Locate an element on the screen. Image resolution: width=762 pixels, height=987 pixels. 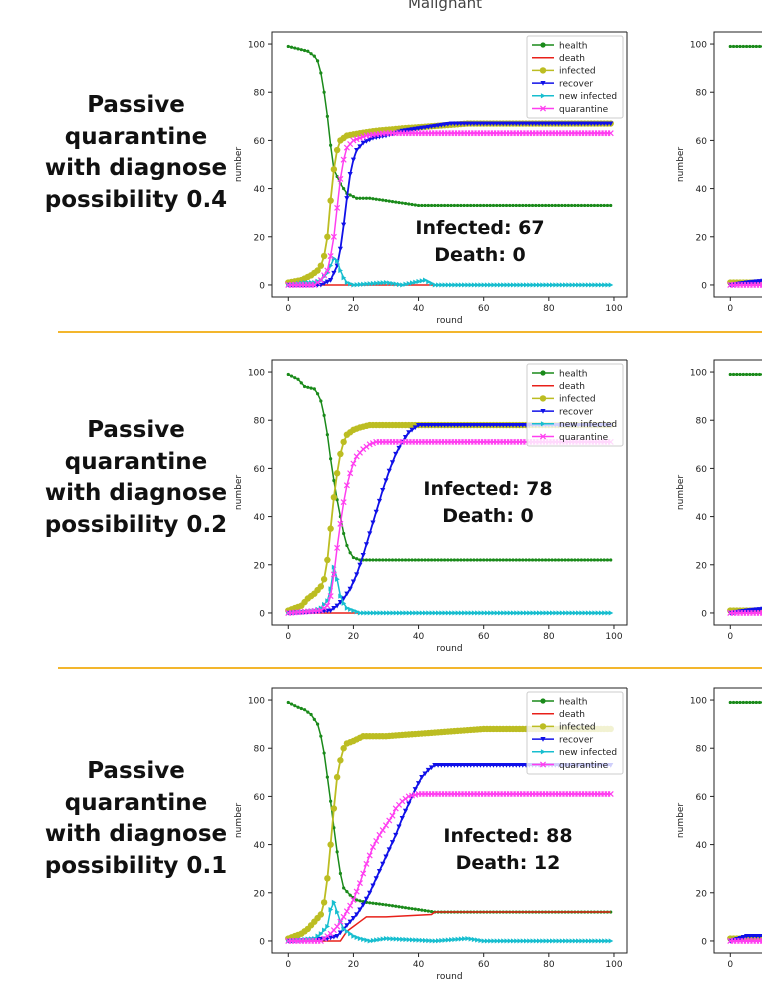
y-tick-label: 20 is located at coordinates (702, 238).